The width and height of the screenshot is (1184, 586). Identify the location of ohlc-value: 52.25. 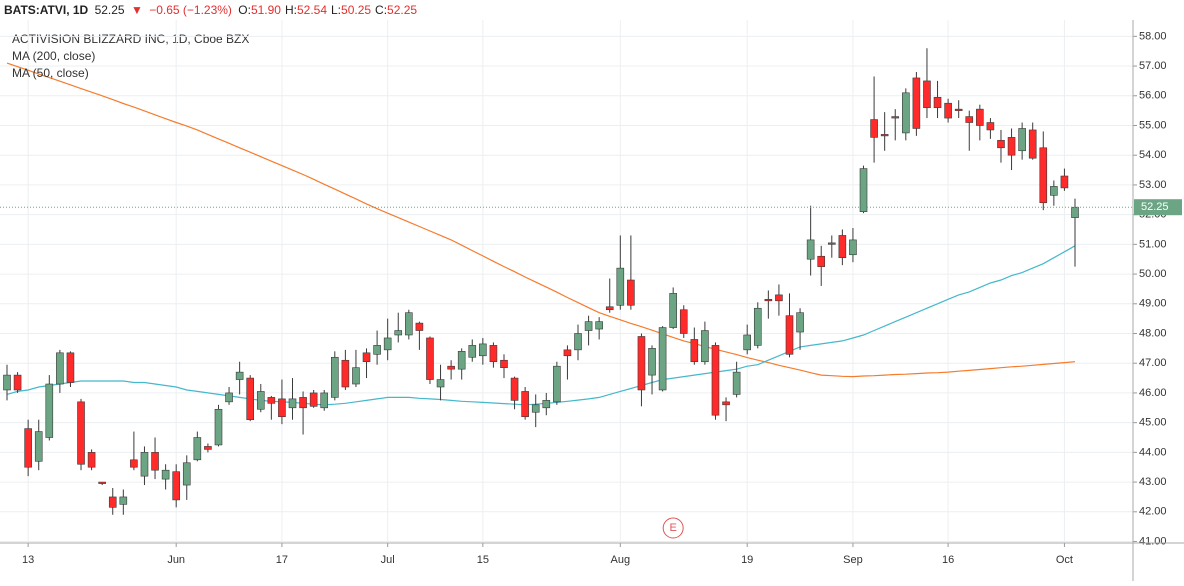
(402, 10).